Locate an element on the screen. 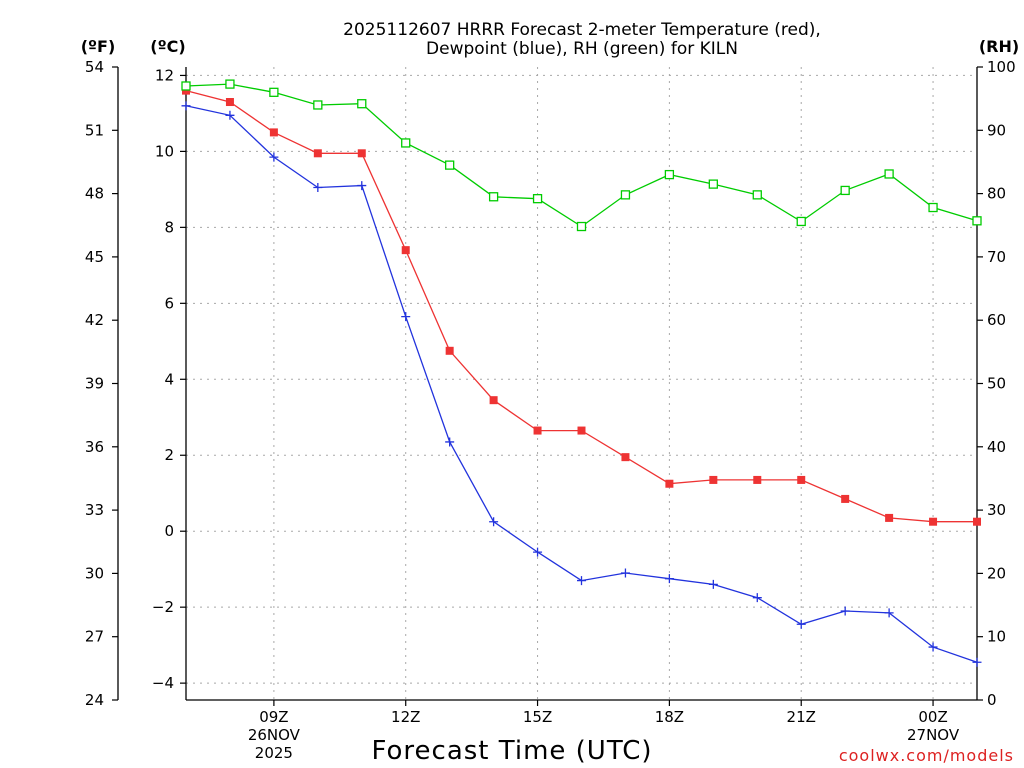 The width and height of the screenshot is (1024, 768). x-tick-label: 21Z is located at coordinates (801, 717).